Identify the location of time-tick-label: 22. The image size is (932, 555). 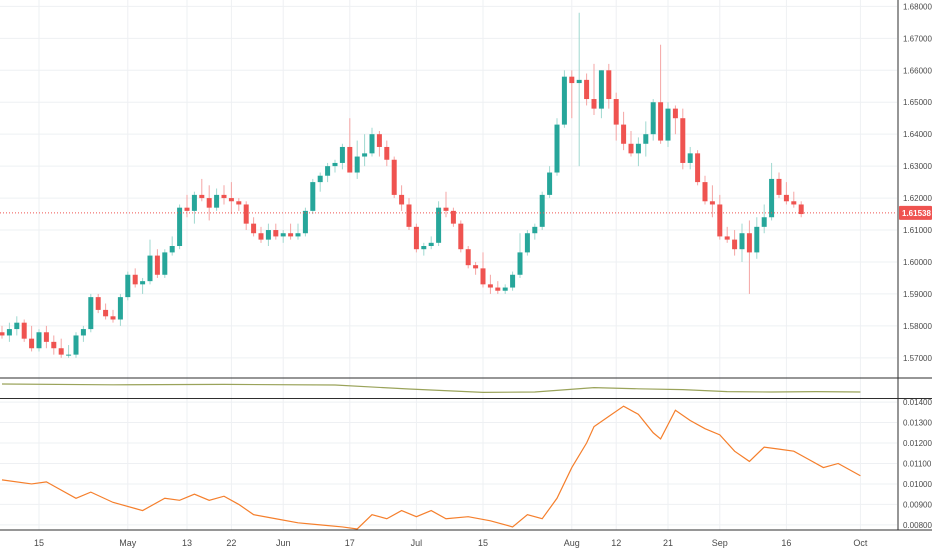
(231, 543).